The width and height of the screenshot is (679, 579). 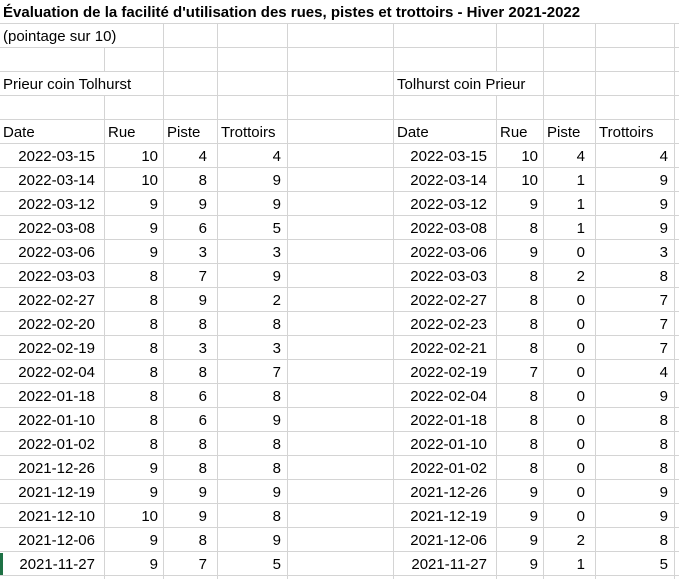 What do you see at coordinates (52, 156) in the screenshot?
I see `left-date-cell: 2022-03-15` at bounding box center [52, 156].